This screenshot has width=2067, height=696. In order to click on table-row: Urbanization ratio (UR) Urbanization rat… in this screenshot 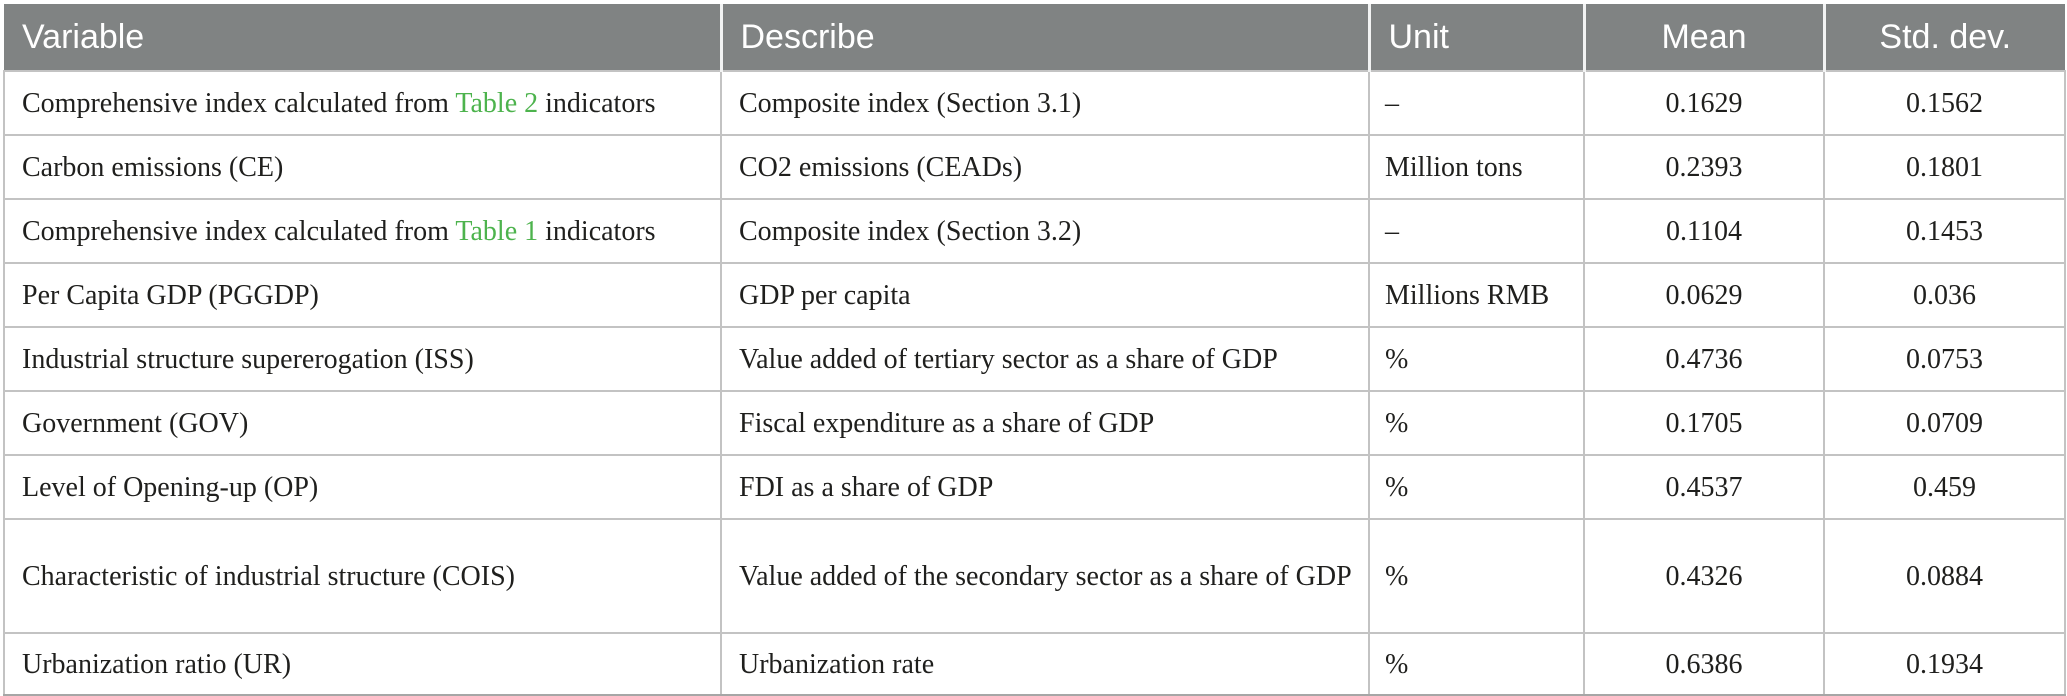, I will do `click(1034, 664)`.